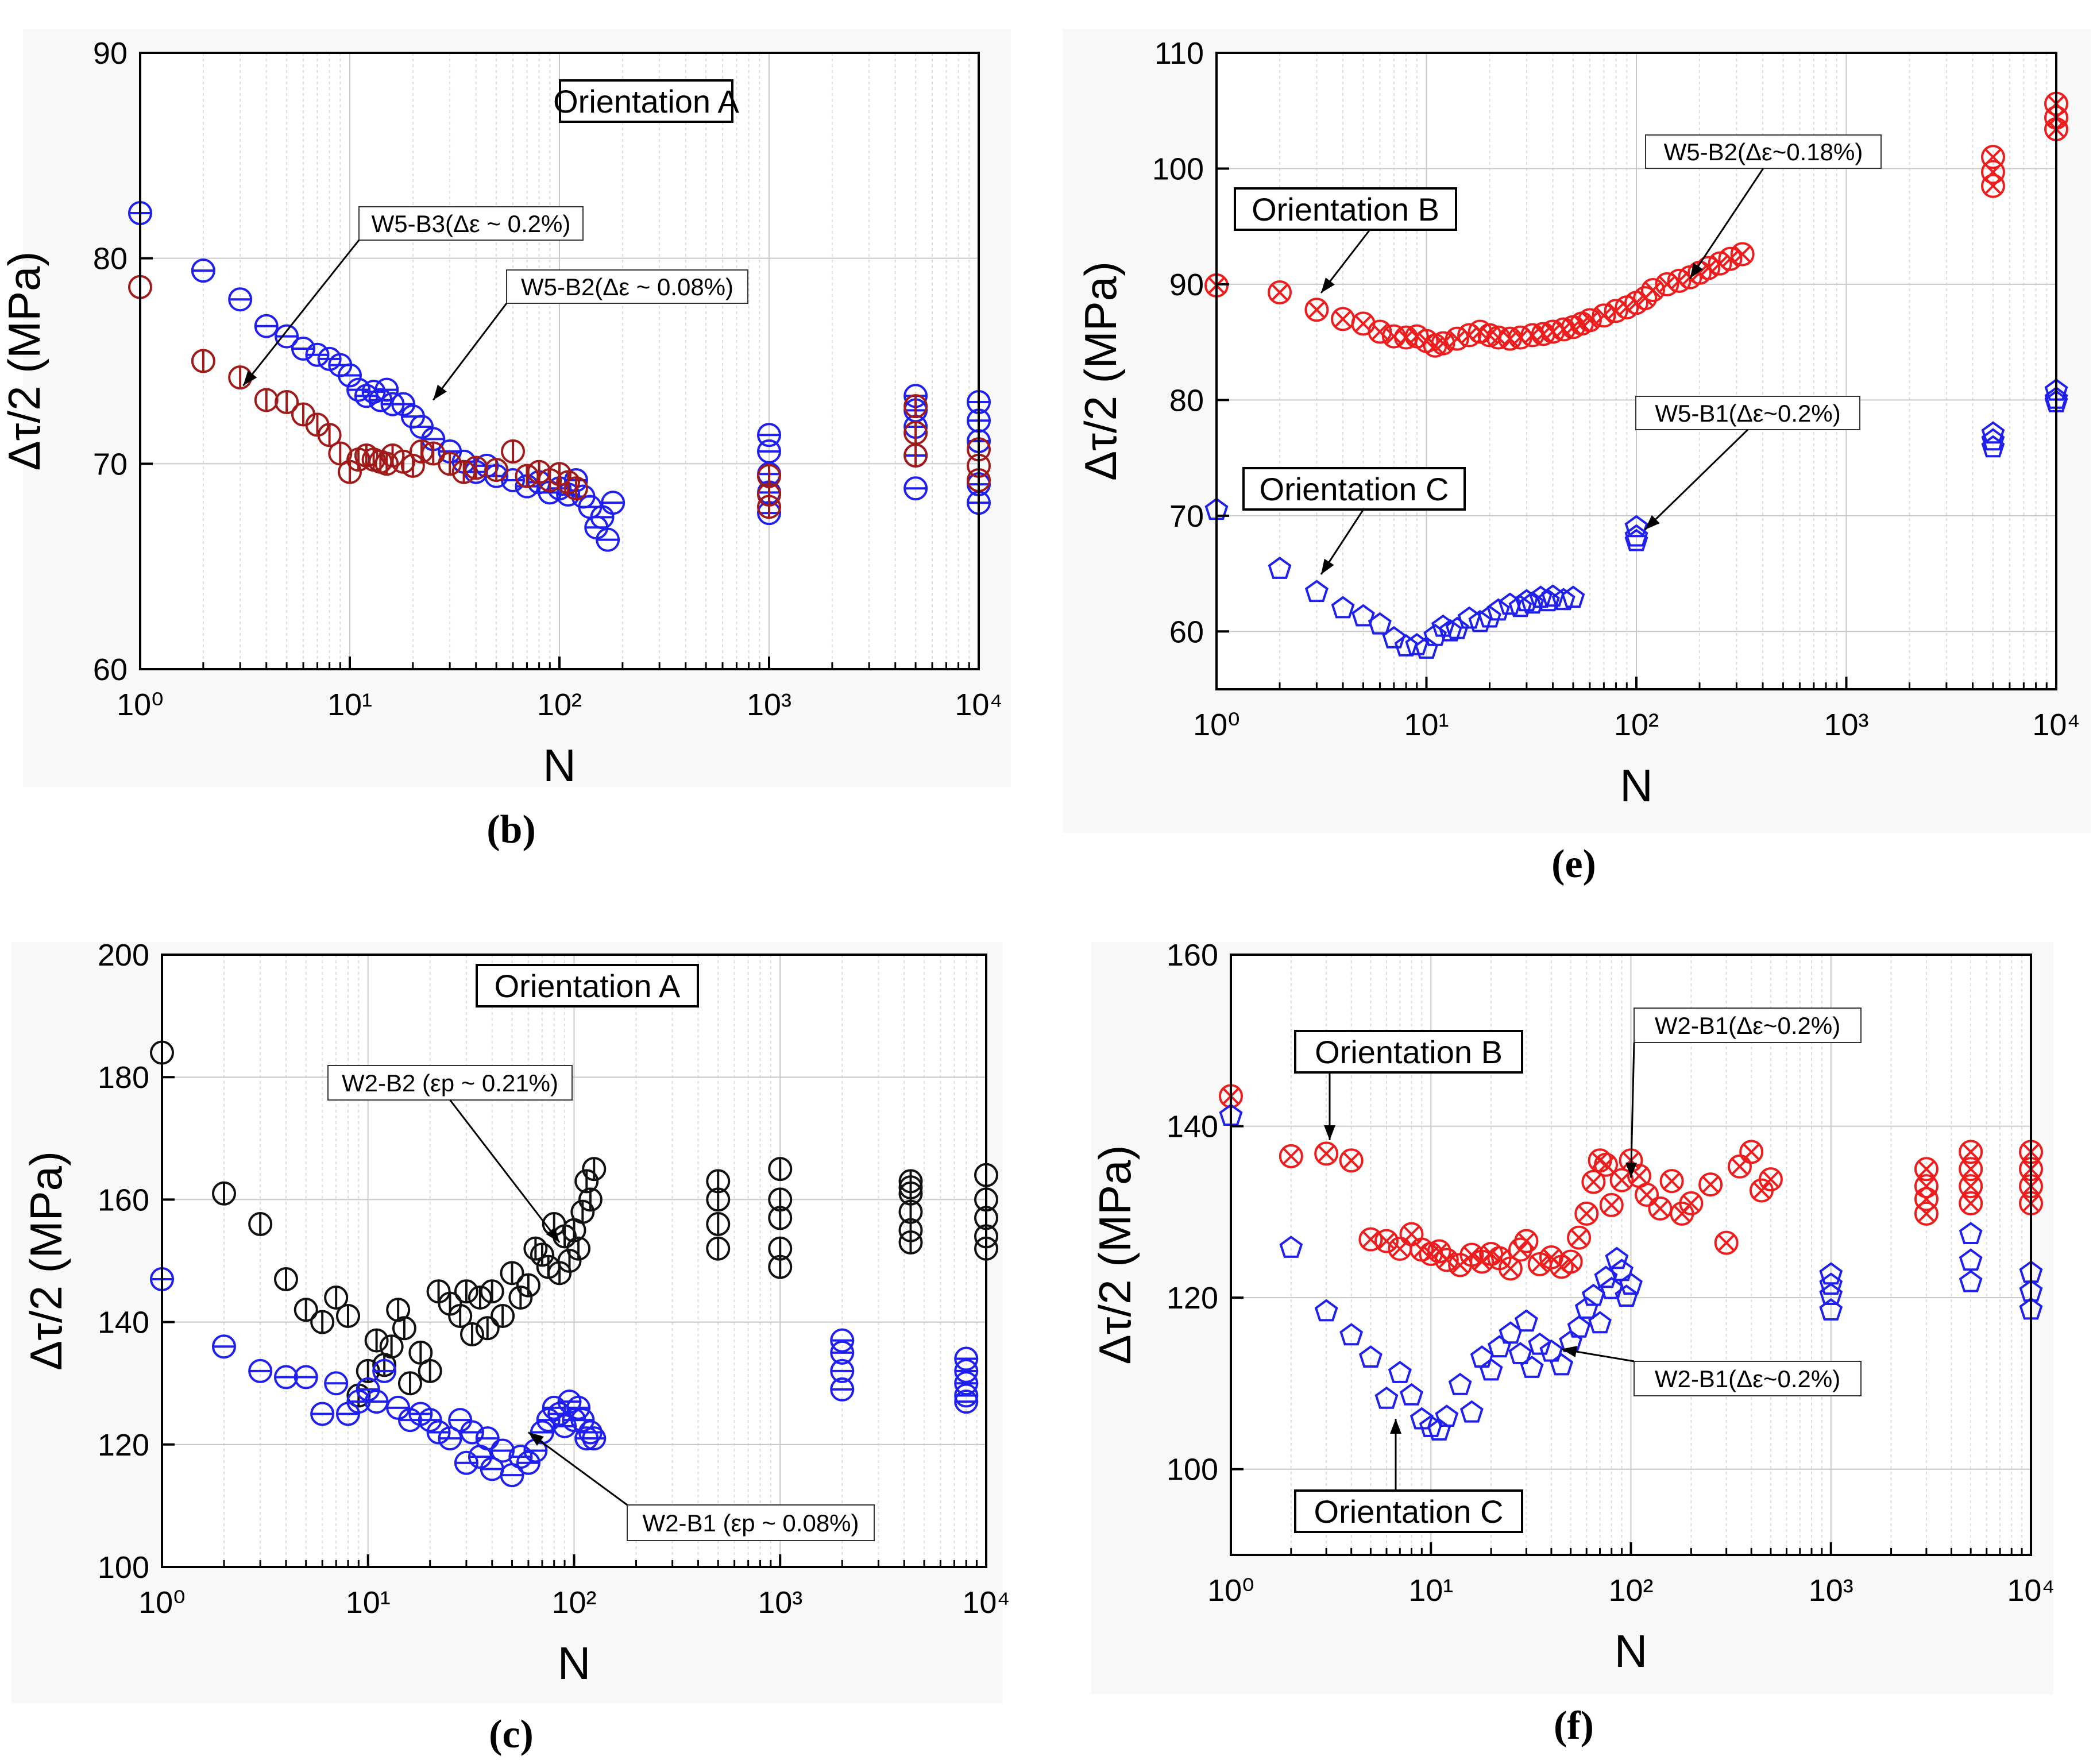  Describe the element at coordinates (1748, 413) in the screenshot. I see `annotation-label: W5-B1(Δε~0.2%)` at that location.